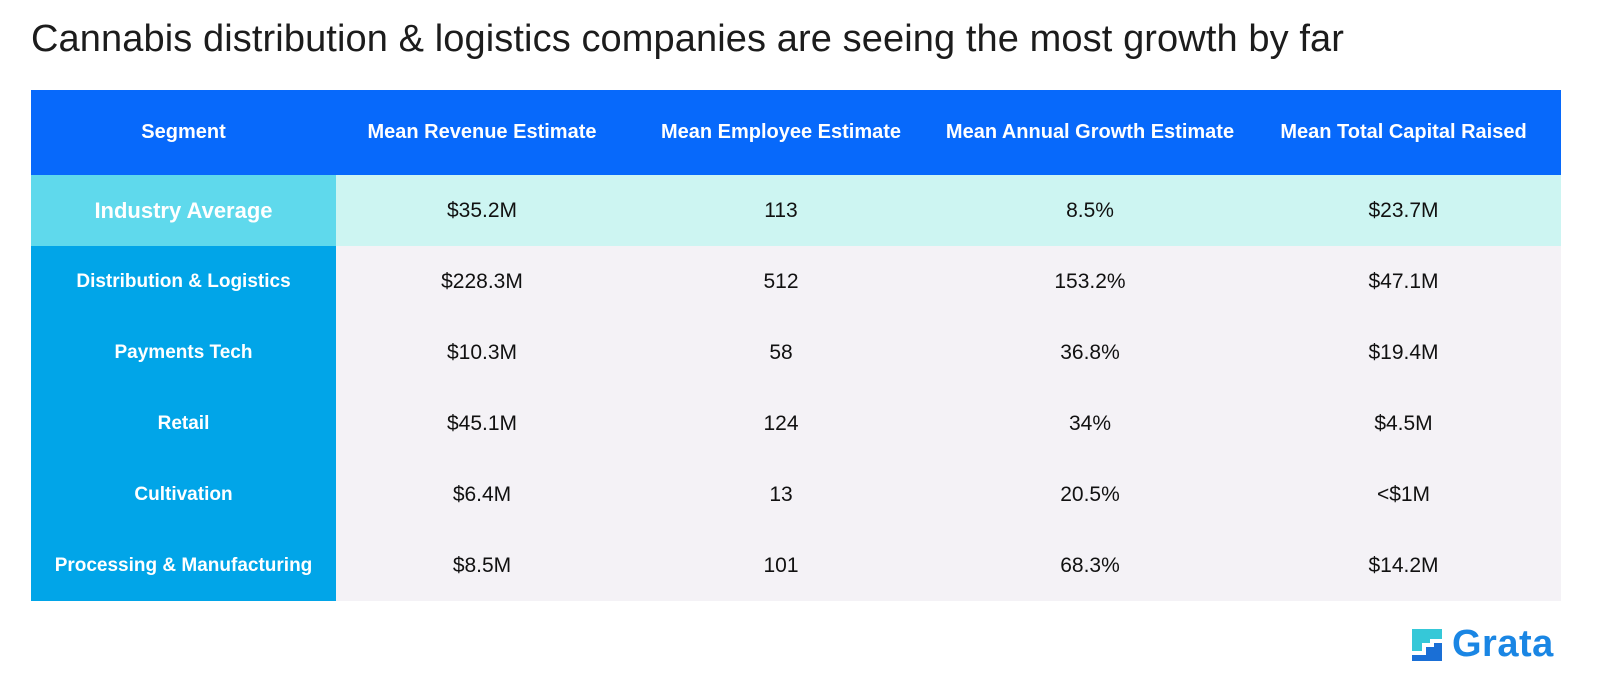  What do you see at coordinates (183, 565) in the screenshot?
I see `row-label: Processing & Manufacturing` at bounding box center [183, 565].